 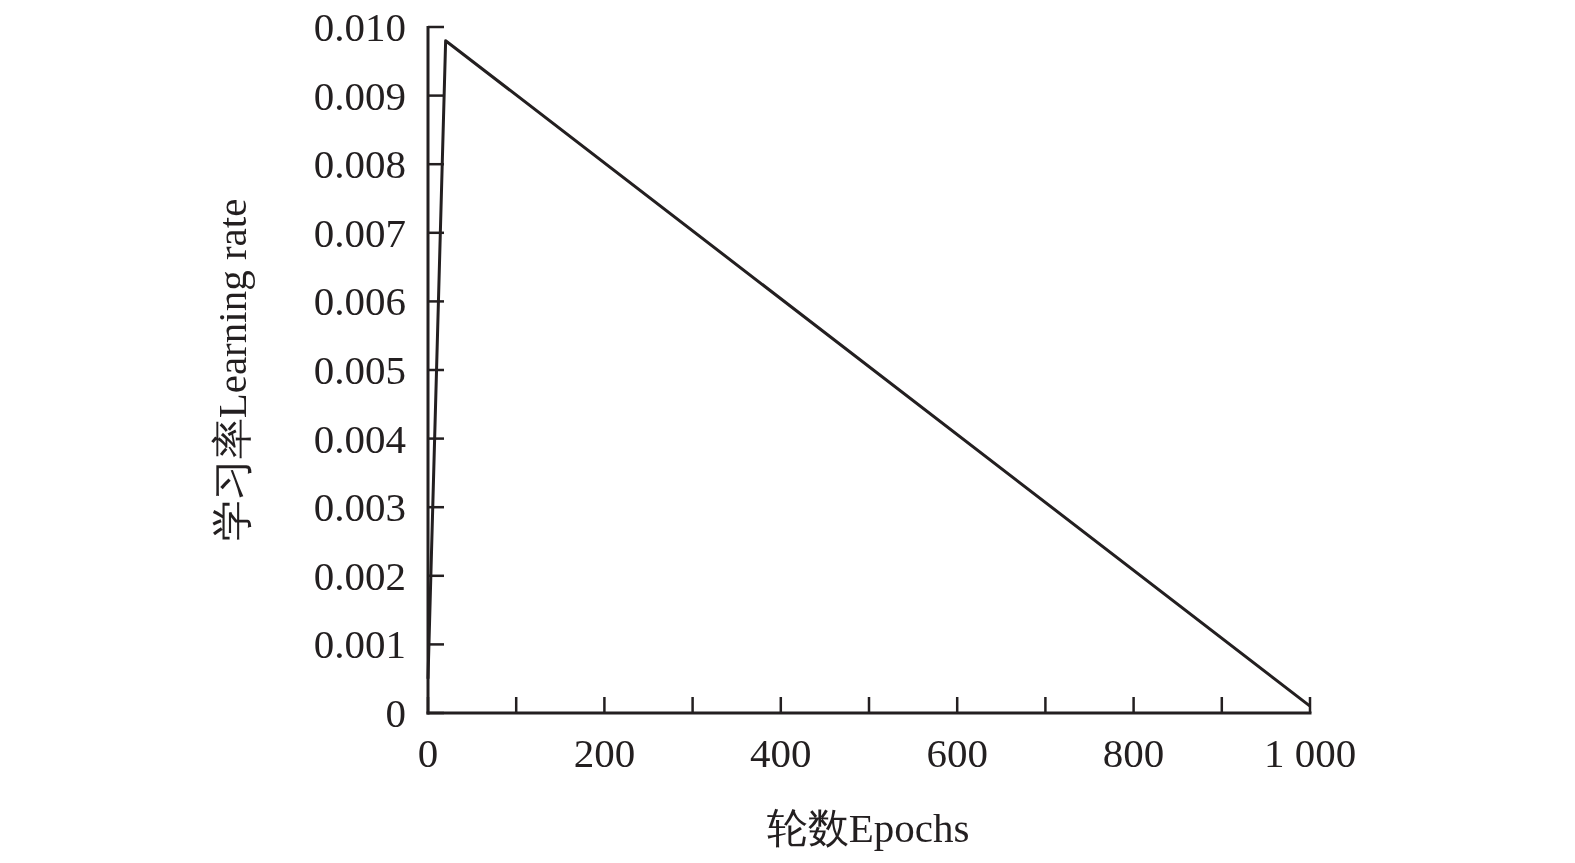 I want to click on y-tick-label: 0.005, so click(x=359, y=370).